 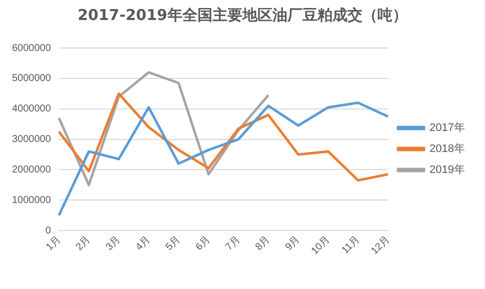 What do you see at coordinates (242, 15) in the screenshot?
I see `chart-title: 2017-2019年全国主要地区油厂豆粕成交（吨）` at bounding box center [242, 15].